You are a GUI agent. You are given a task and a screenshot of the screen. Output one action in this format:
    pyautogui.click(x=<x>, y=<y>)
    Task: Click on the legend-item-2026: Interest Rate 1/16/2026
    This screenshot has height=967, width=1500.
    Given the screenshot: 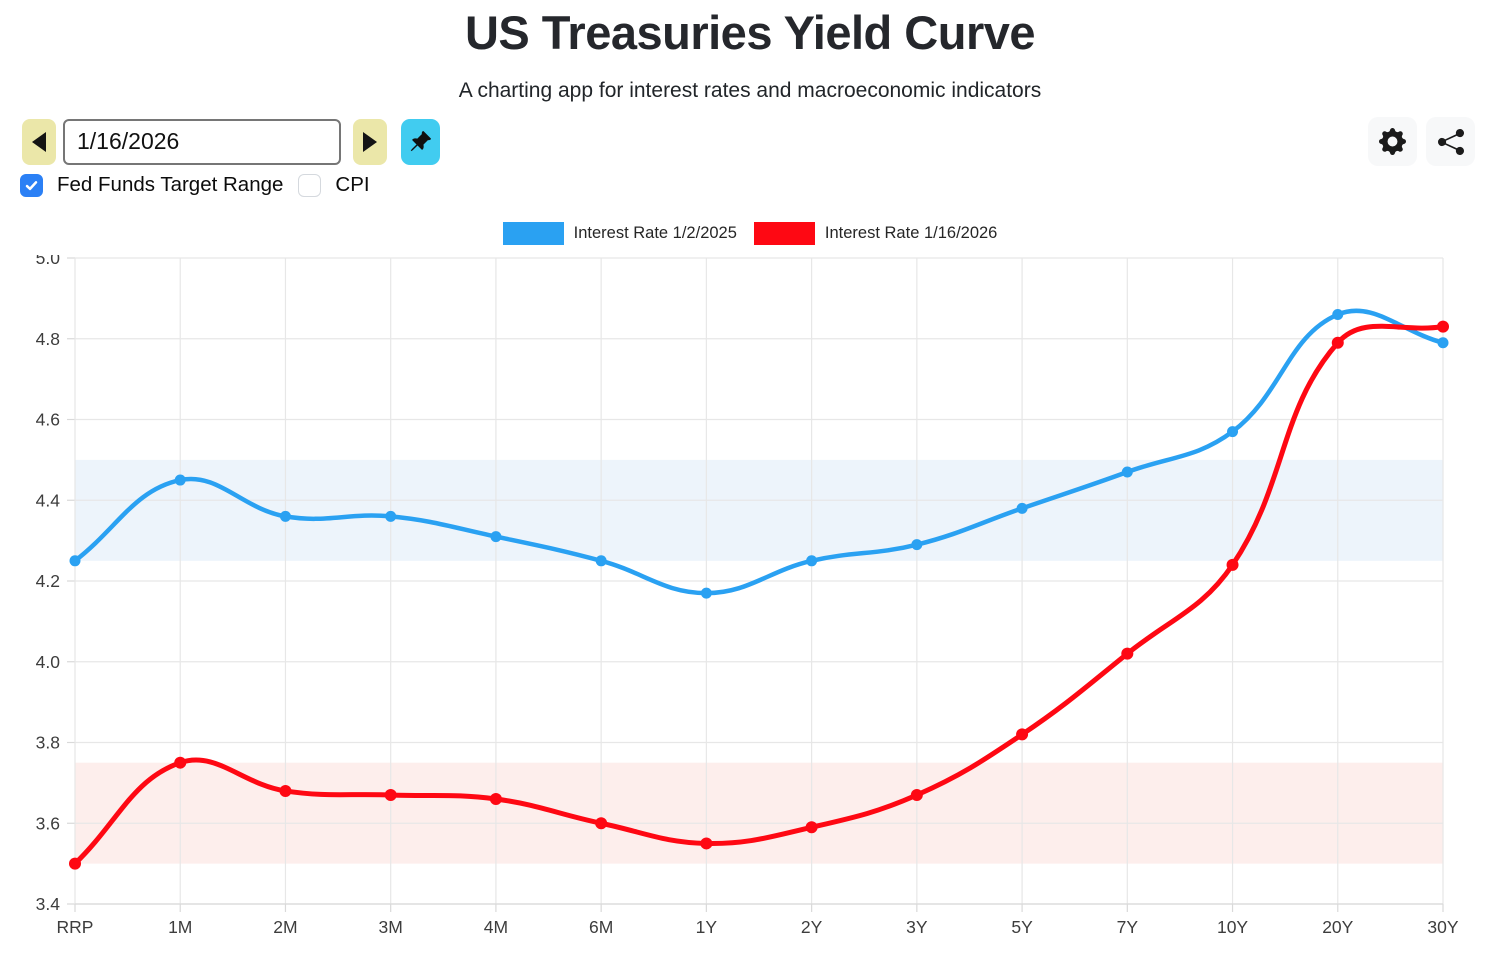 What is the action you would take?
    pyautogui.click(x=875, y=233)
    